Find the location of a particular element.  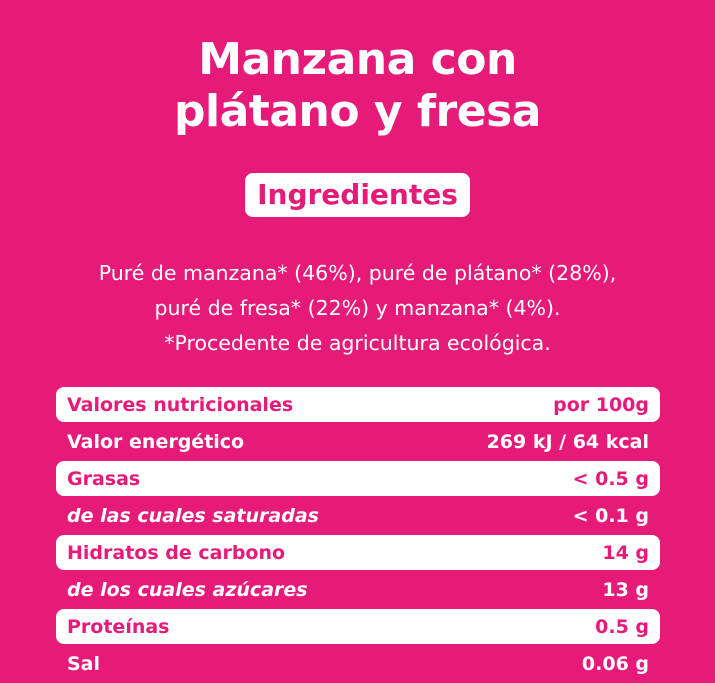

nutrition-label-carbohydrates: Hidratos de carbono is located at coordinates (176, 552).